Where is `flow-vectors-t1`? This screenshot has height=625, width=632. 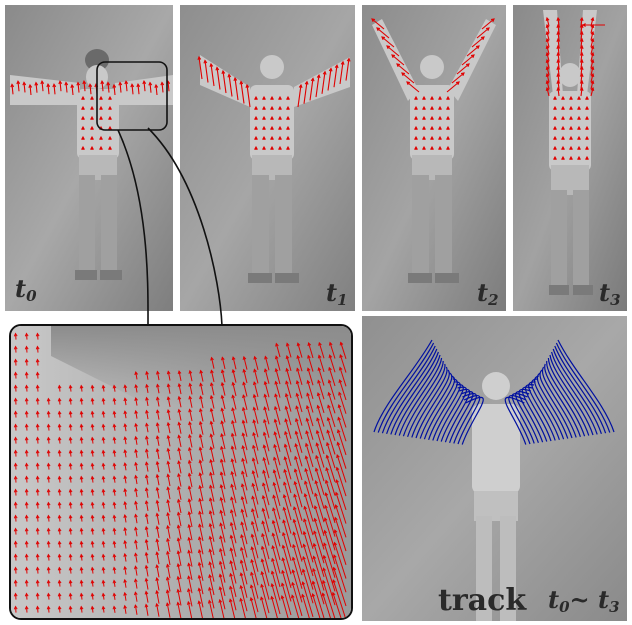
flow-vectors-t1 is located at coordinates (274, 102).